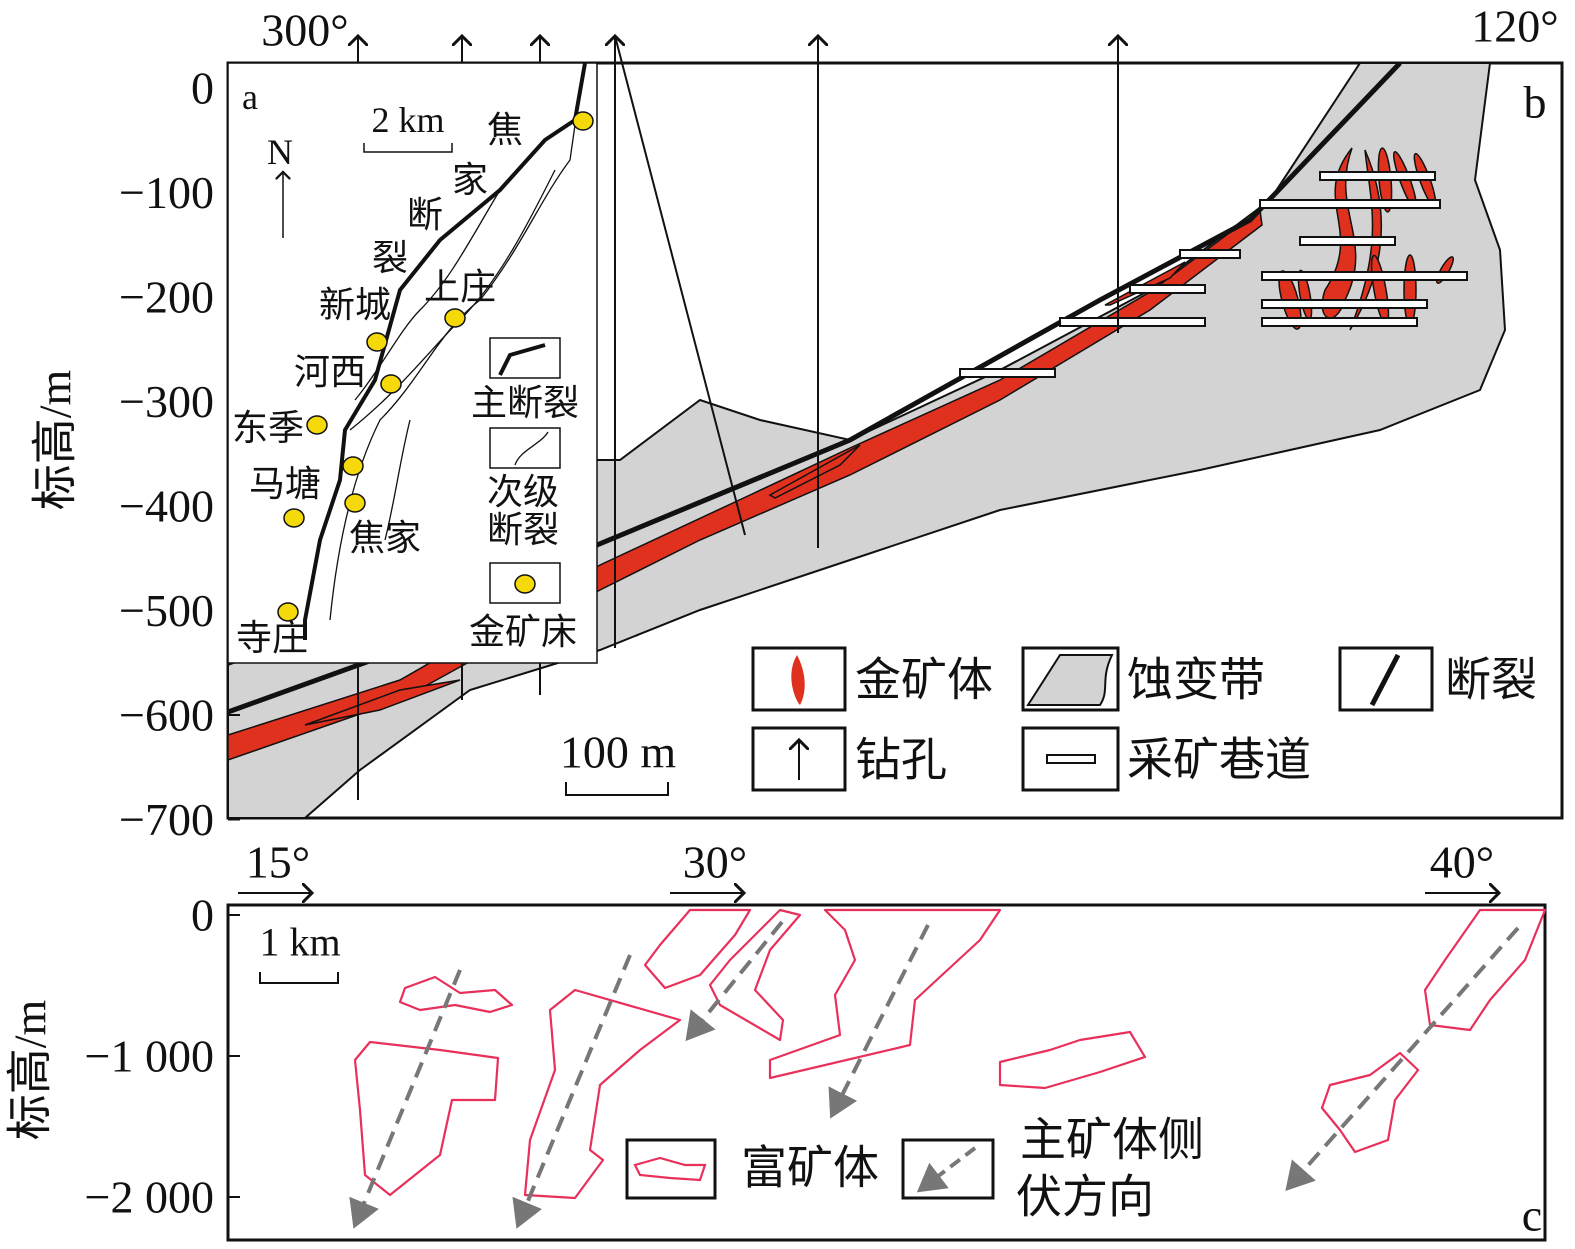 This screenshot has width=1575, height=1249. What do you see at coordinates (523, 492) in the screenshot?
I see `legend-label: 次级` at bounding box center [523, 492].